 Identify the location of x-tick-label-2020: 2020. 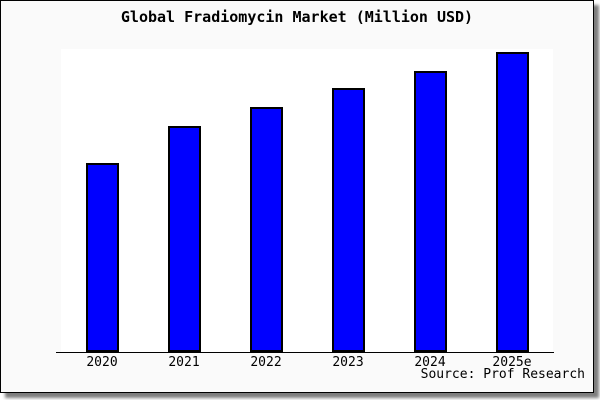
(102, 362).